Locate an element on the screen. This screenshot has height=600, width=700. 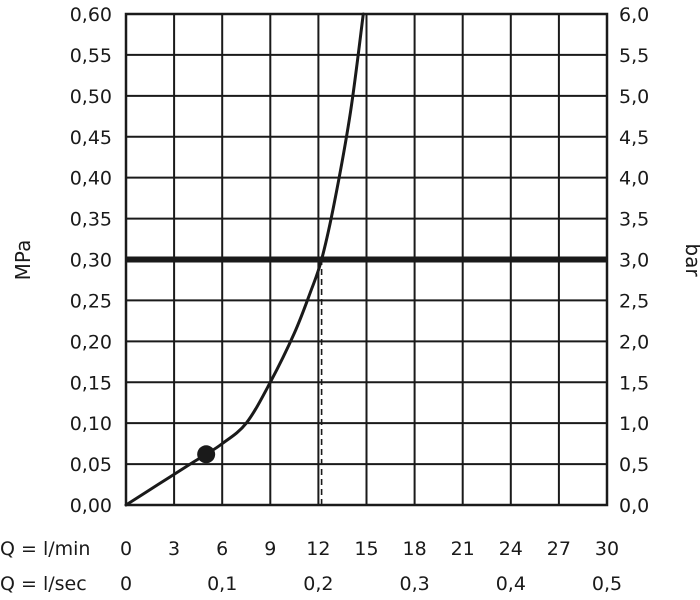
y-tick-label-left: 0,35 is located at coordinates (91, 220).